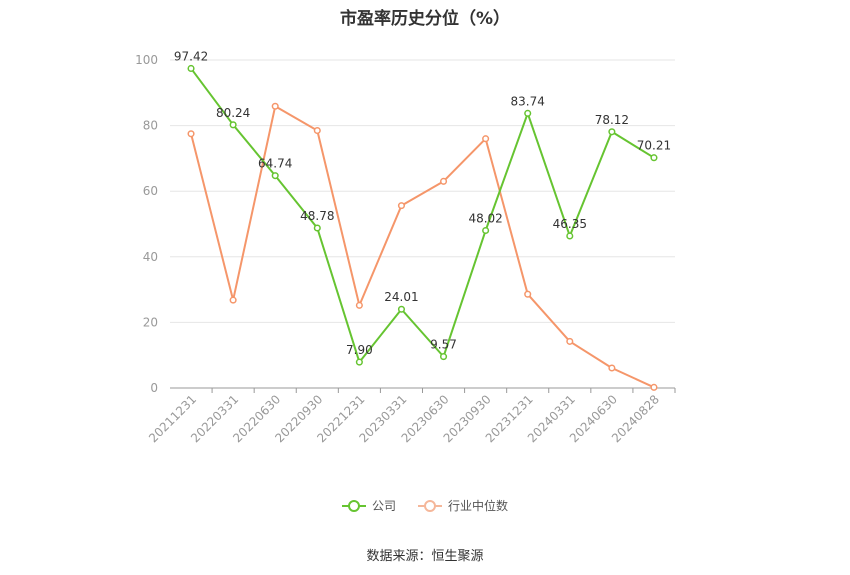  Describe the element at coordinates (570, 224) in the screenshot. I see `data-label: 46.35` at that location.